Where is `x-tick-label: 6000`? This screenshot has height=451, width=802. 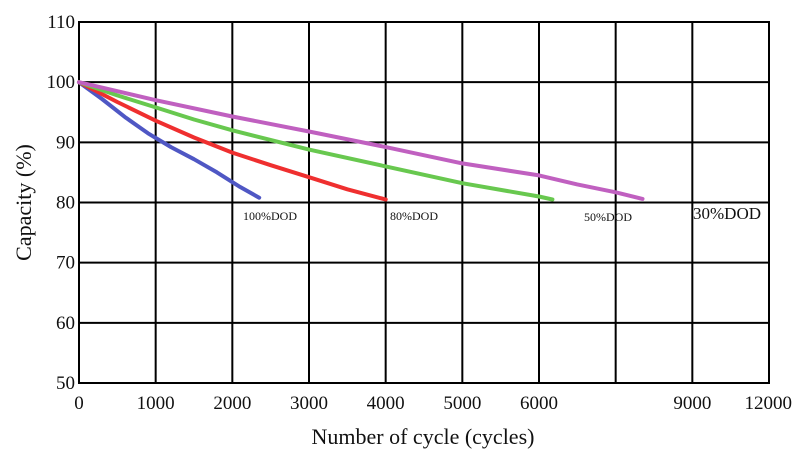
x-tick-label: 6000 is located at coordinates (539, 403).